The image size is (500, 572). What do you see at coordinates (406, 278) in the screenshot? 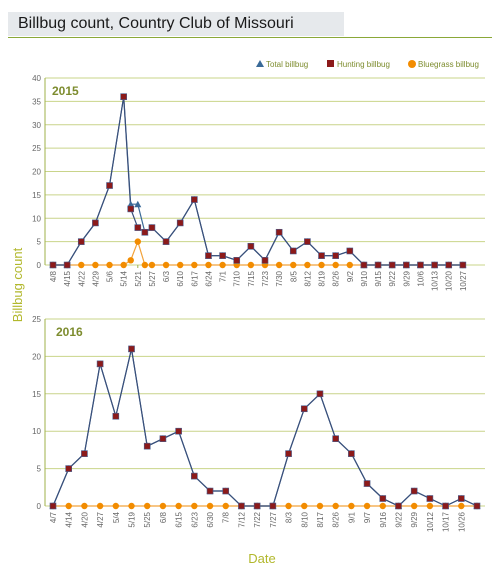
I see `x-tick-label-2015-25: 9/29` at bounding box center [406, 278].